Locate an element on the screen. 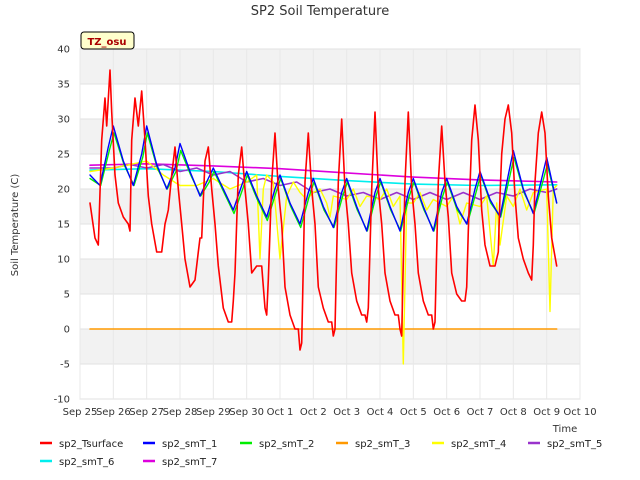 The height and width of the screenshot is (480, 640). x-tick-label: Oct 2 is located at coordinates (313, 412).